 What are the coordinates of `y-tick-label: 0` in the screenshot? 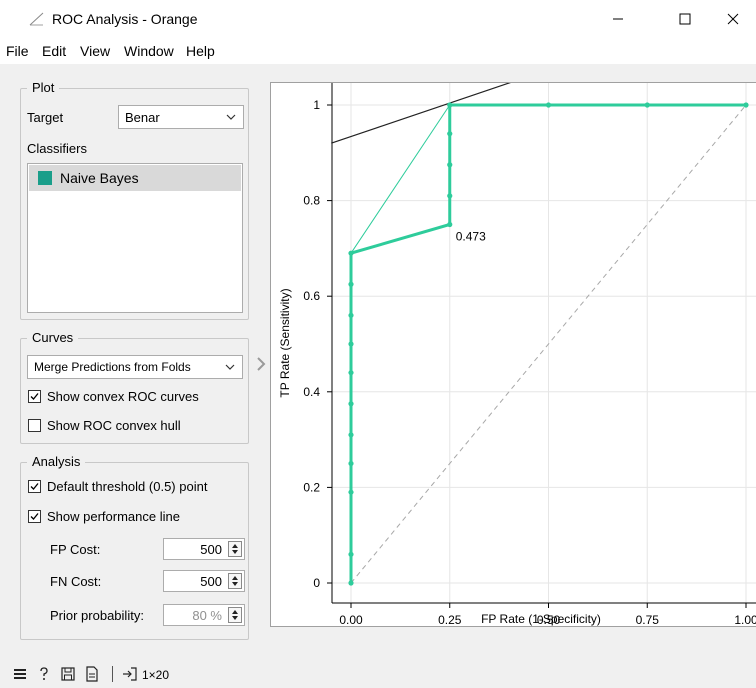 It's located at (316, 583).